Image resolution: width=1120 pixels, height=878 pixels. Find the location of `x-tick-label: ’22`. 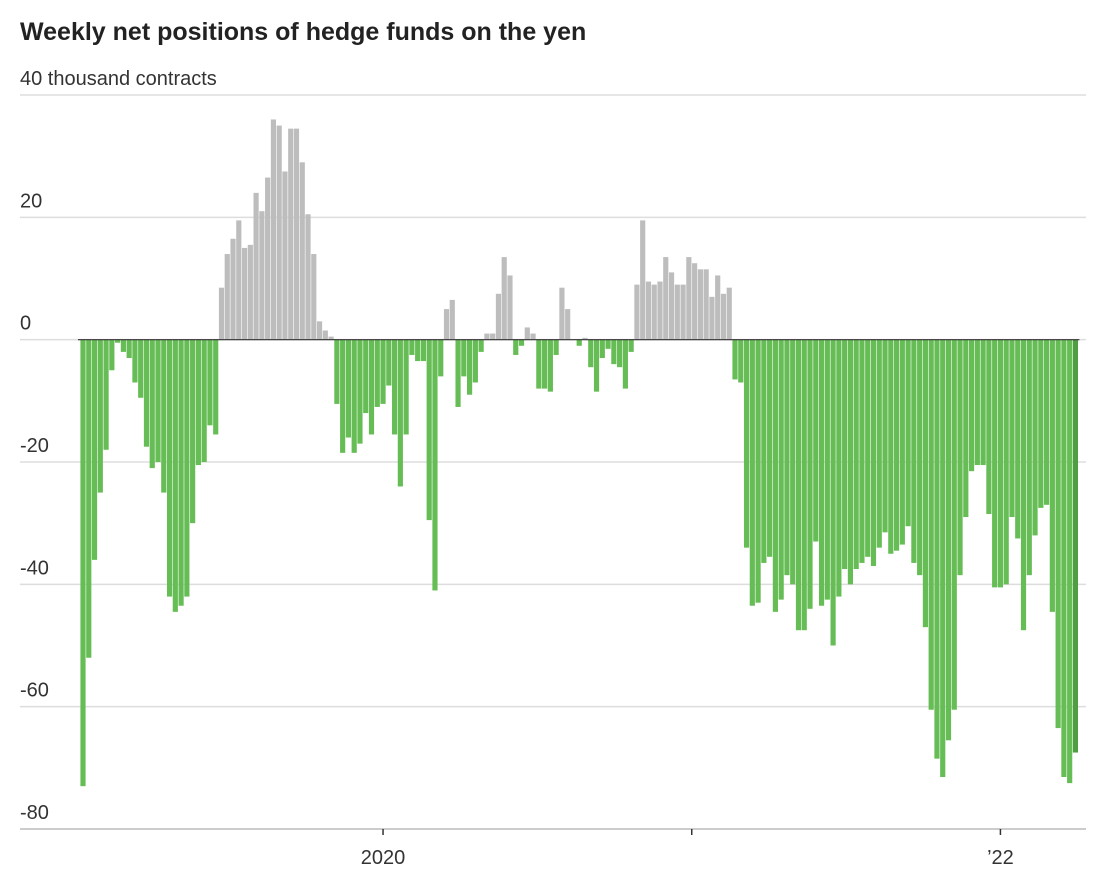

x-tick-label: ’22 is located at coordinates (1000, 858).